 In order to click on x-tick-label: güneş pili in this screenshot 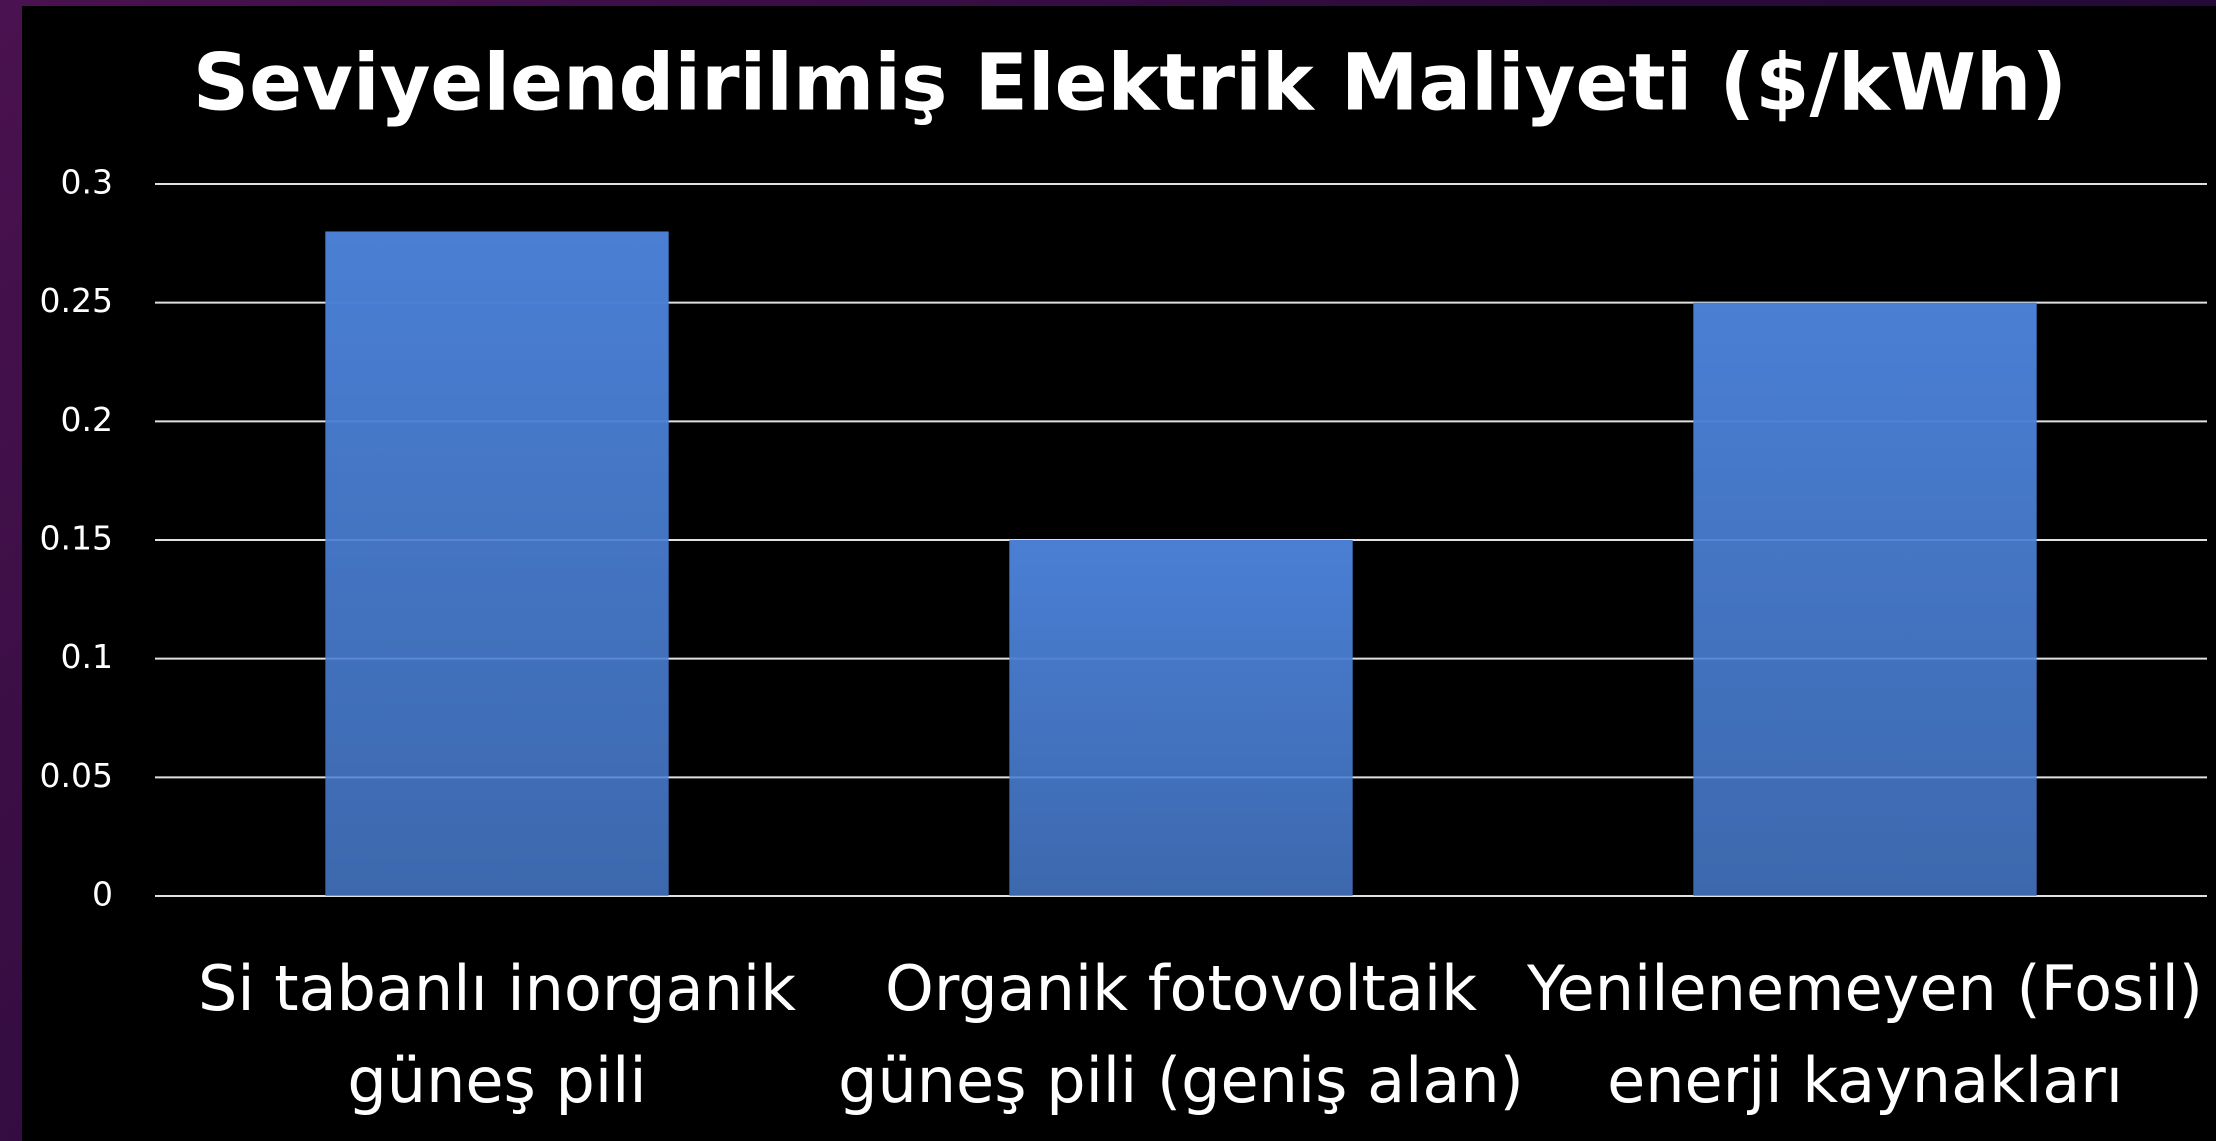, I will do `click(496, 1080)`.